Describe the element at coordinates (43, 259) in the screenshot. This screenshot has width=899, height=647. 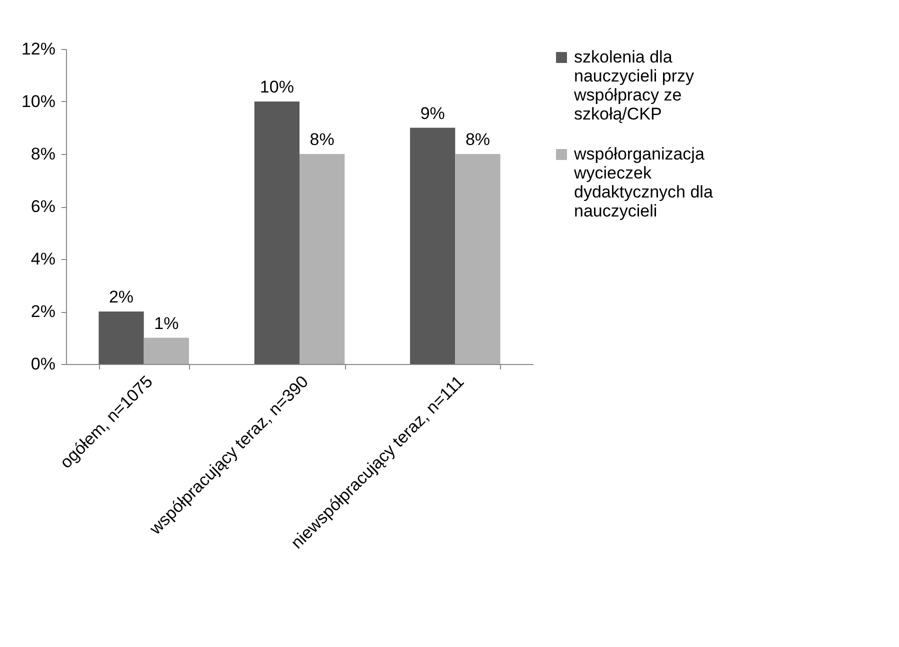
I see `y-tick-label: 4%` at that location.